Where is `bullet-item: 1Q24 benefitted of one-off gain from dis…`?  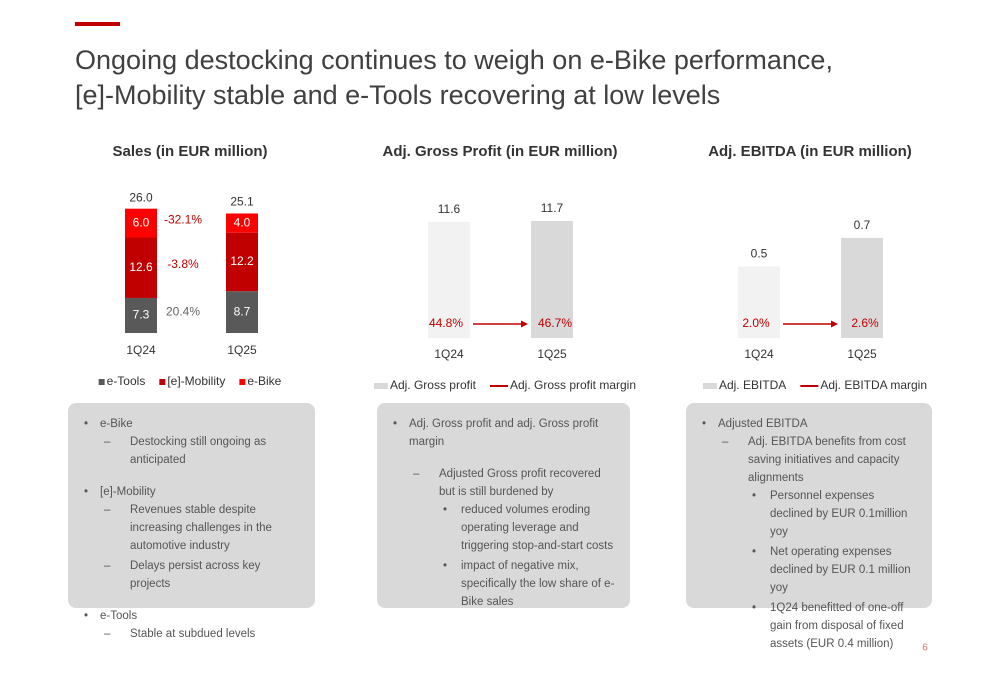 bullet-item: 1Q24 benefitted of one-off gain from dis… is located at coordinates (834, 626).